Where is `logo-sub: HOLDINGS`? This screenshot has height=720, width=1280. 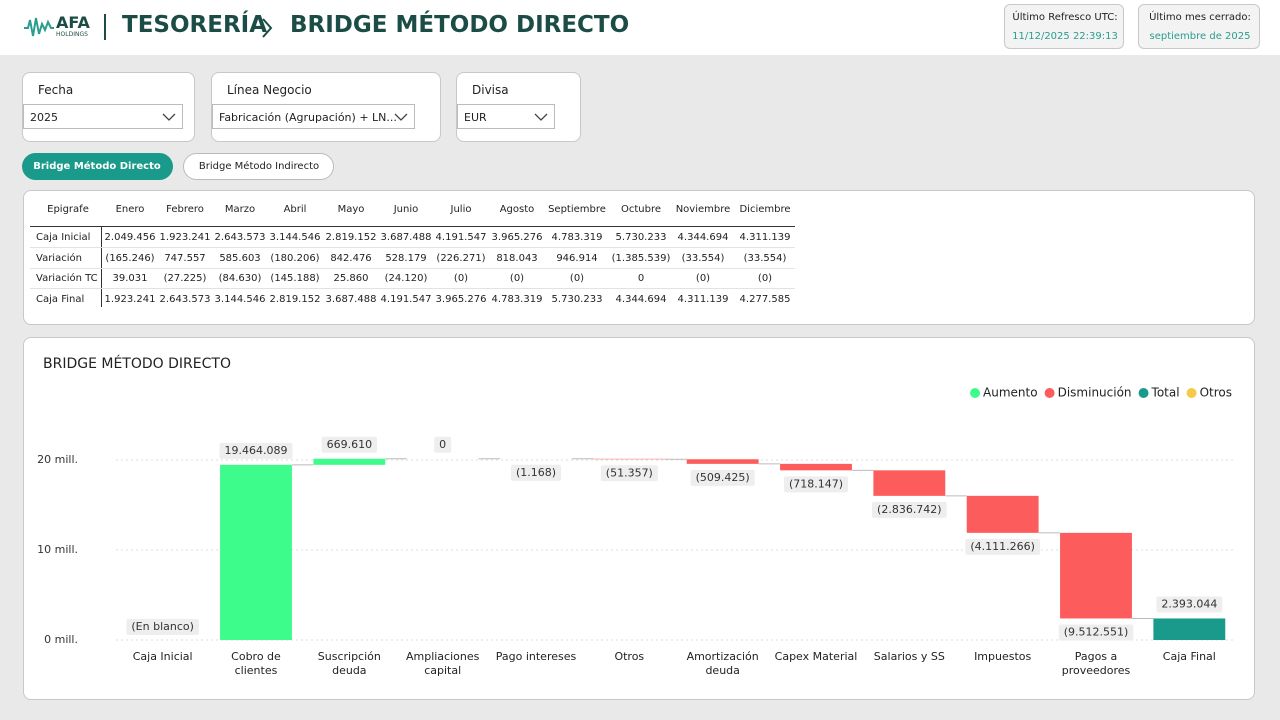
logo-sub: HOLDINGS is located at coordinates (72, 34).